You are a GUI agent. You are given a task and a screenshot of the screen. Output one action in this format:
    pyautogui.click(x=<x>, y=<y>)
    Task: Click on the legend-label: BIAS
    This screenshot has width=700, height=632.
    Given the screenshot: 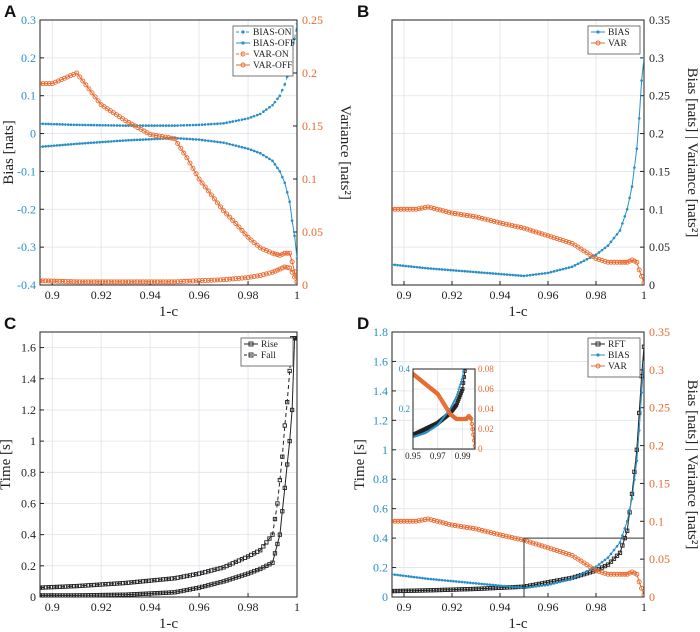 What is the action you would take?
    pyautogui.click(x=619, y=356)
    